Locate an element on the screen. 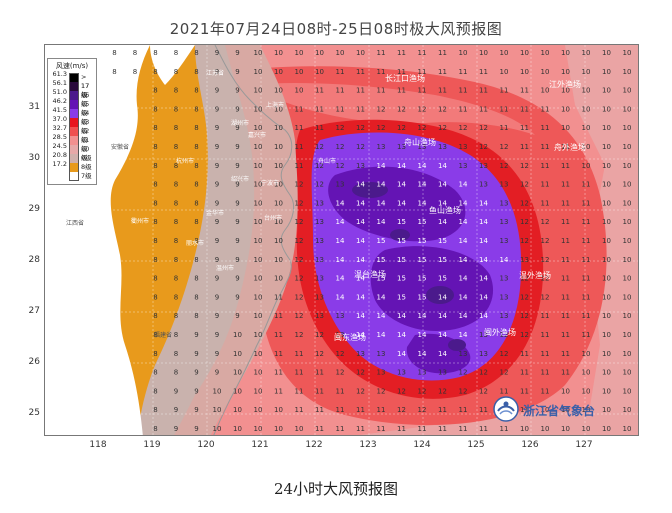  place-label: 杭州市 is located at coordinates (185, 161).